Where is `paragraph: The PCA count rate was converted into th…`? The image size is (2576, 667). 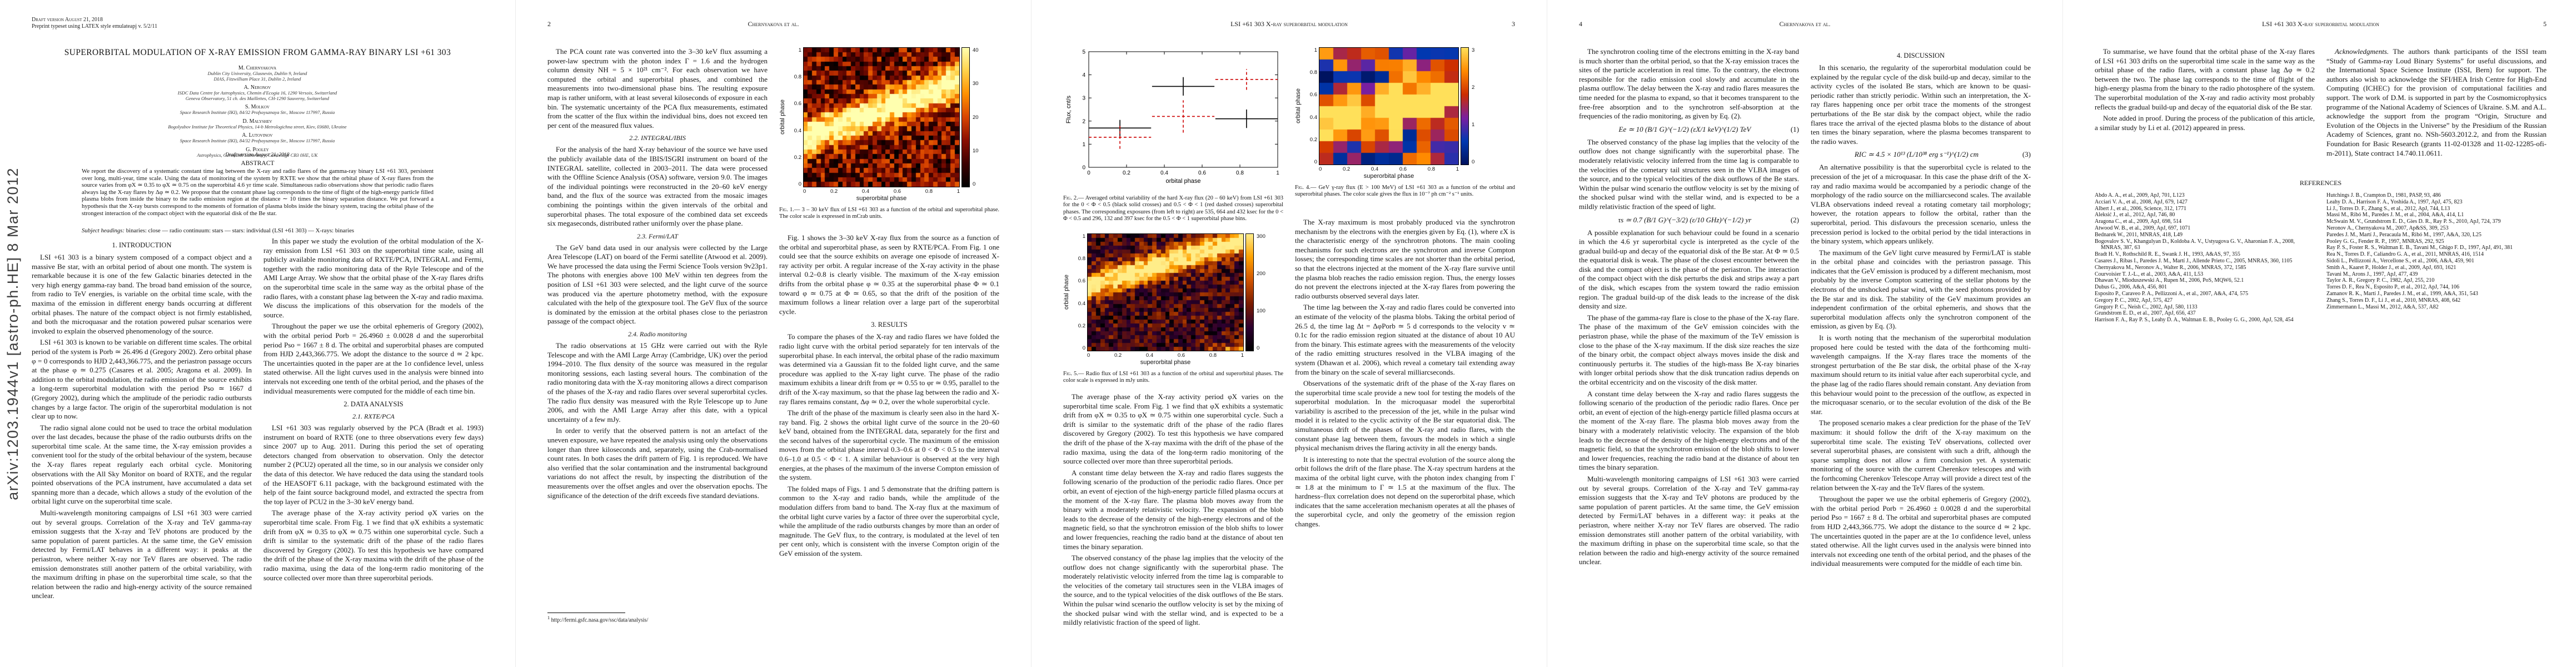
paragraph: The PCA count rate was converted into th… is located at coordinates (657, 88).